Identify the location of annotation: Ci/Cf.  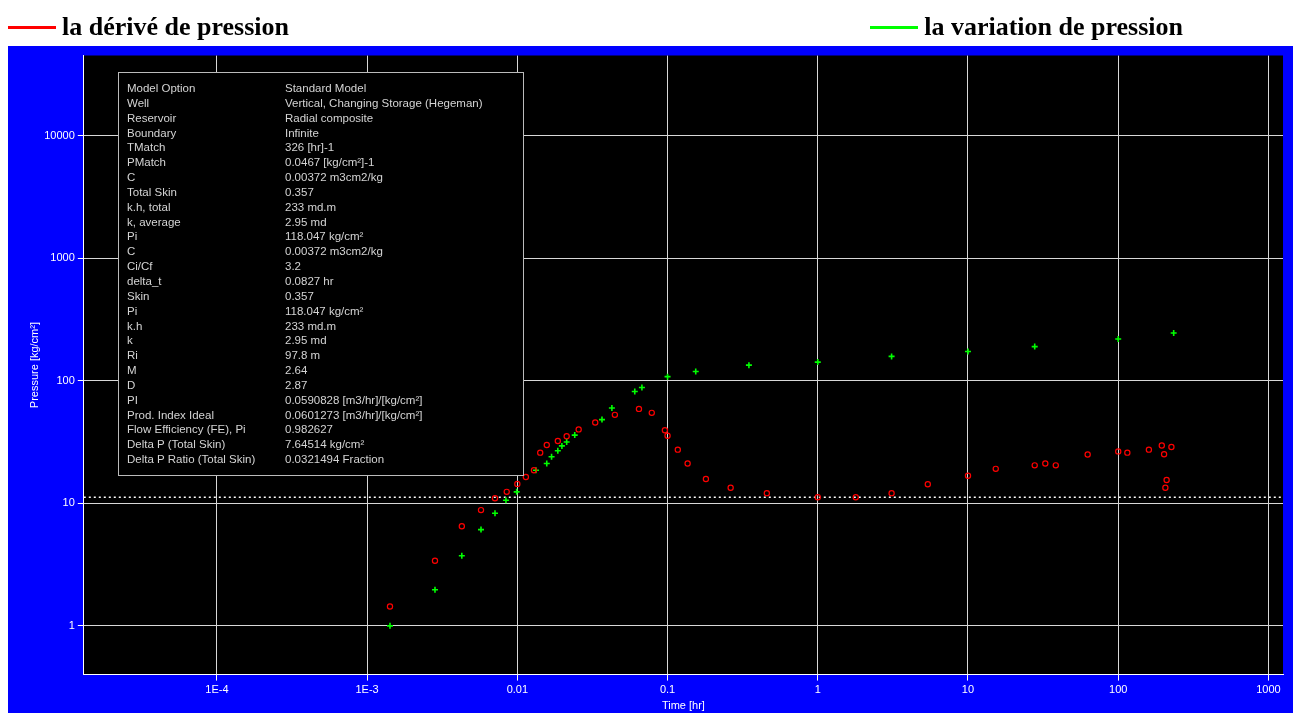
(140, 266).